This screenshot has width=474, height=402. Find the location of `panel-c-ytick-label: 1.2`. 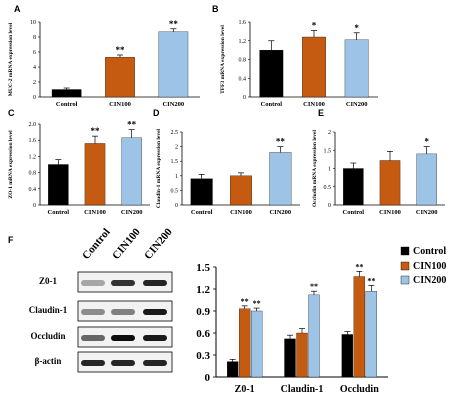

panel-c-ytick-label: 1.2 is located at coordinates (33, 157).